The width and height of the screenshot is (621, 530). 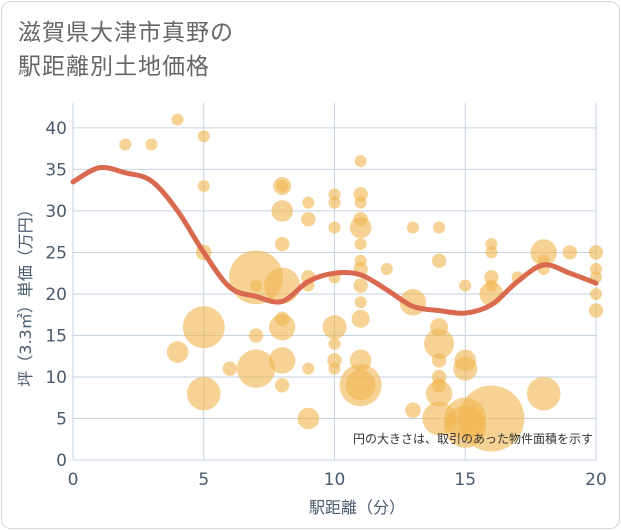 What do you see at coordinates (335, 480) in the screenshot?
I see `x-tick-label: 10` at bounding box center [335, 480].